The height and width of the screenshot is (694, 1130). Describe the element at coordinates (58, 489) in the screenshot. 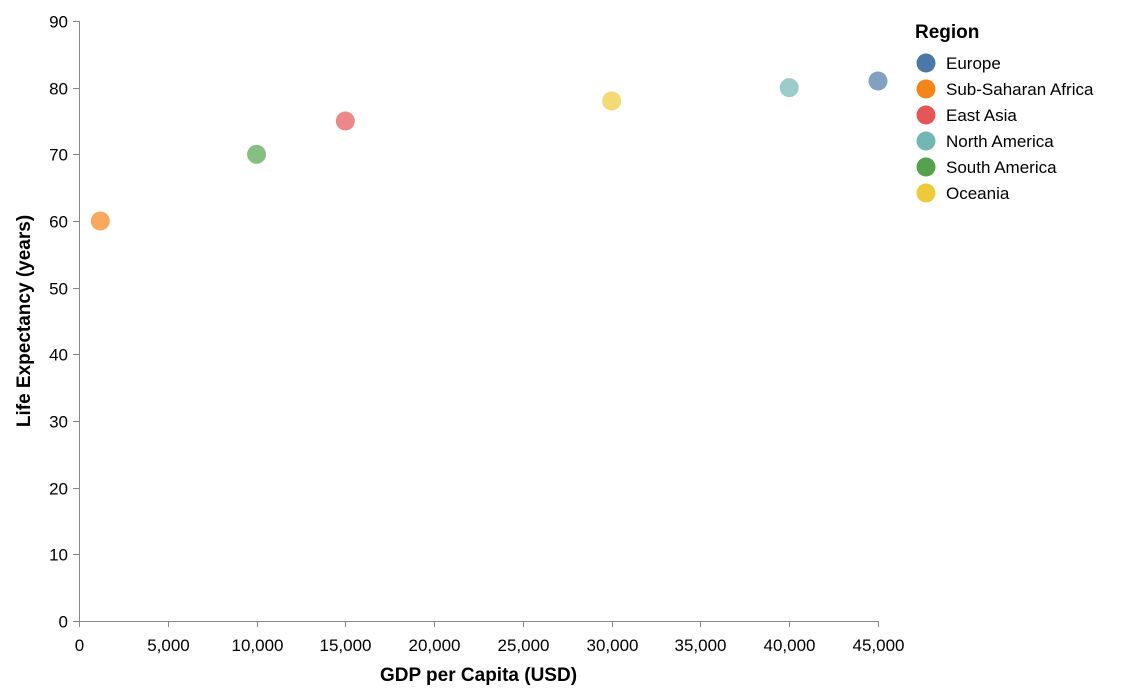

I see `y-tick-label: 20` at that location.